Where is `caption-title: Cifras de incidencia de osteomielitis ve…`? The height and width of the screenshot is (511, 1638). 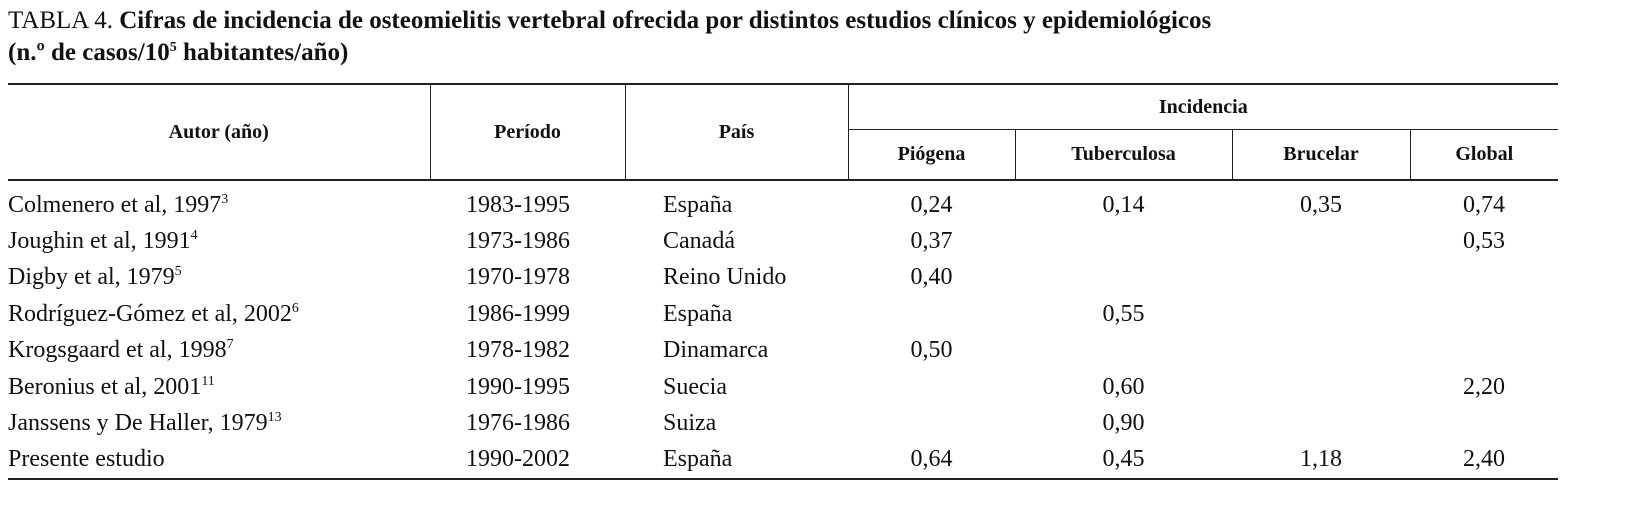 caption-title: Cifras de incidencia de osteomielitis ve… is located at coordinates (665, 20).